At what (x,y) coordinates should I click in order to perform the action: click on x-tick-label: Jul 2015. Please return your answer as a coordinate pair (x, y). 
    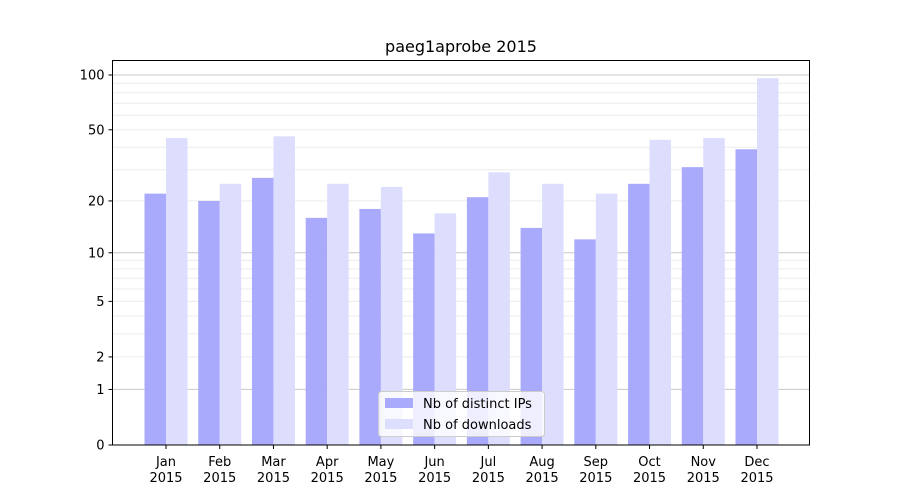
    Looking at the image, I should click on (488, 470).